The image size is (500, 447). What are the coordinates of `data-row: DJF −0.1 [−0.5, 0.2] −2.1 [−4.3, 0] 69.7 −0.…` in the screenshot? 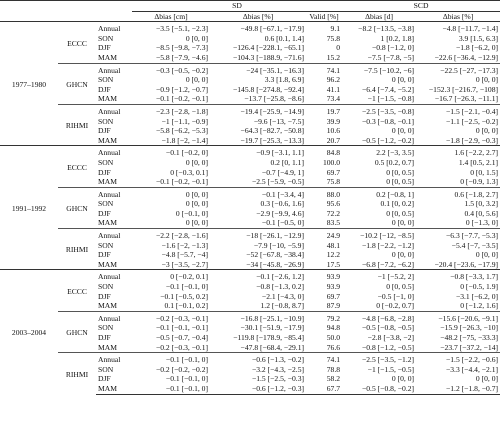 It's located at (250, 297).